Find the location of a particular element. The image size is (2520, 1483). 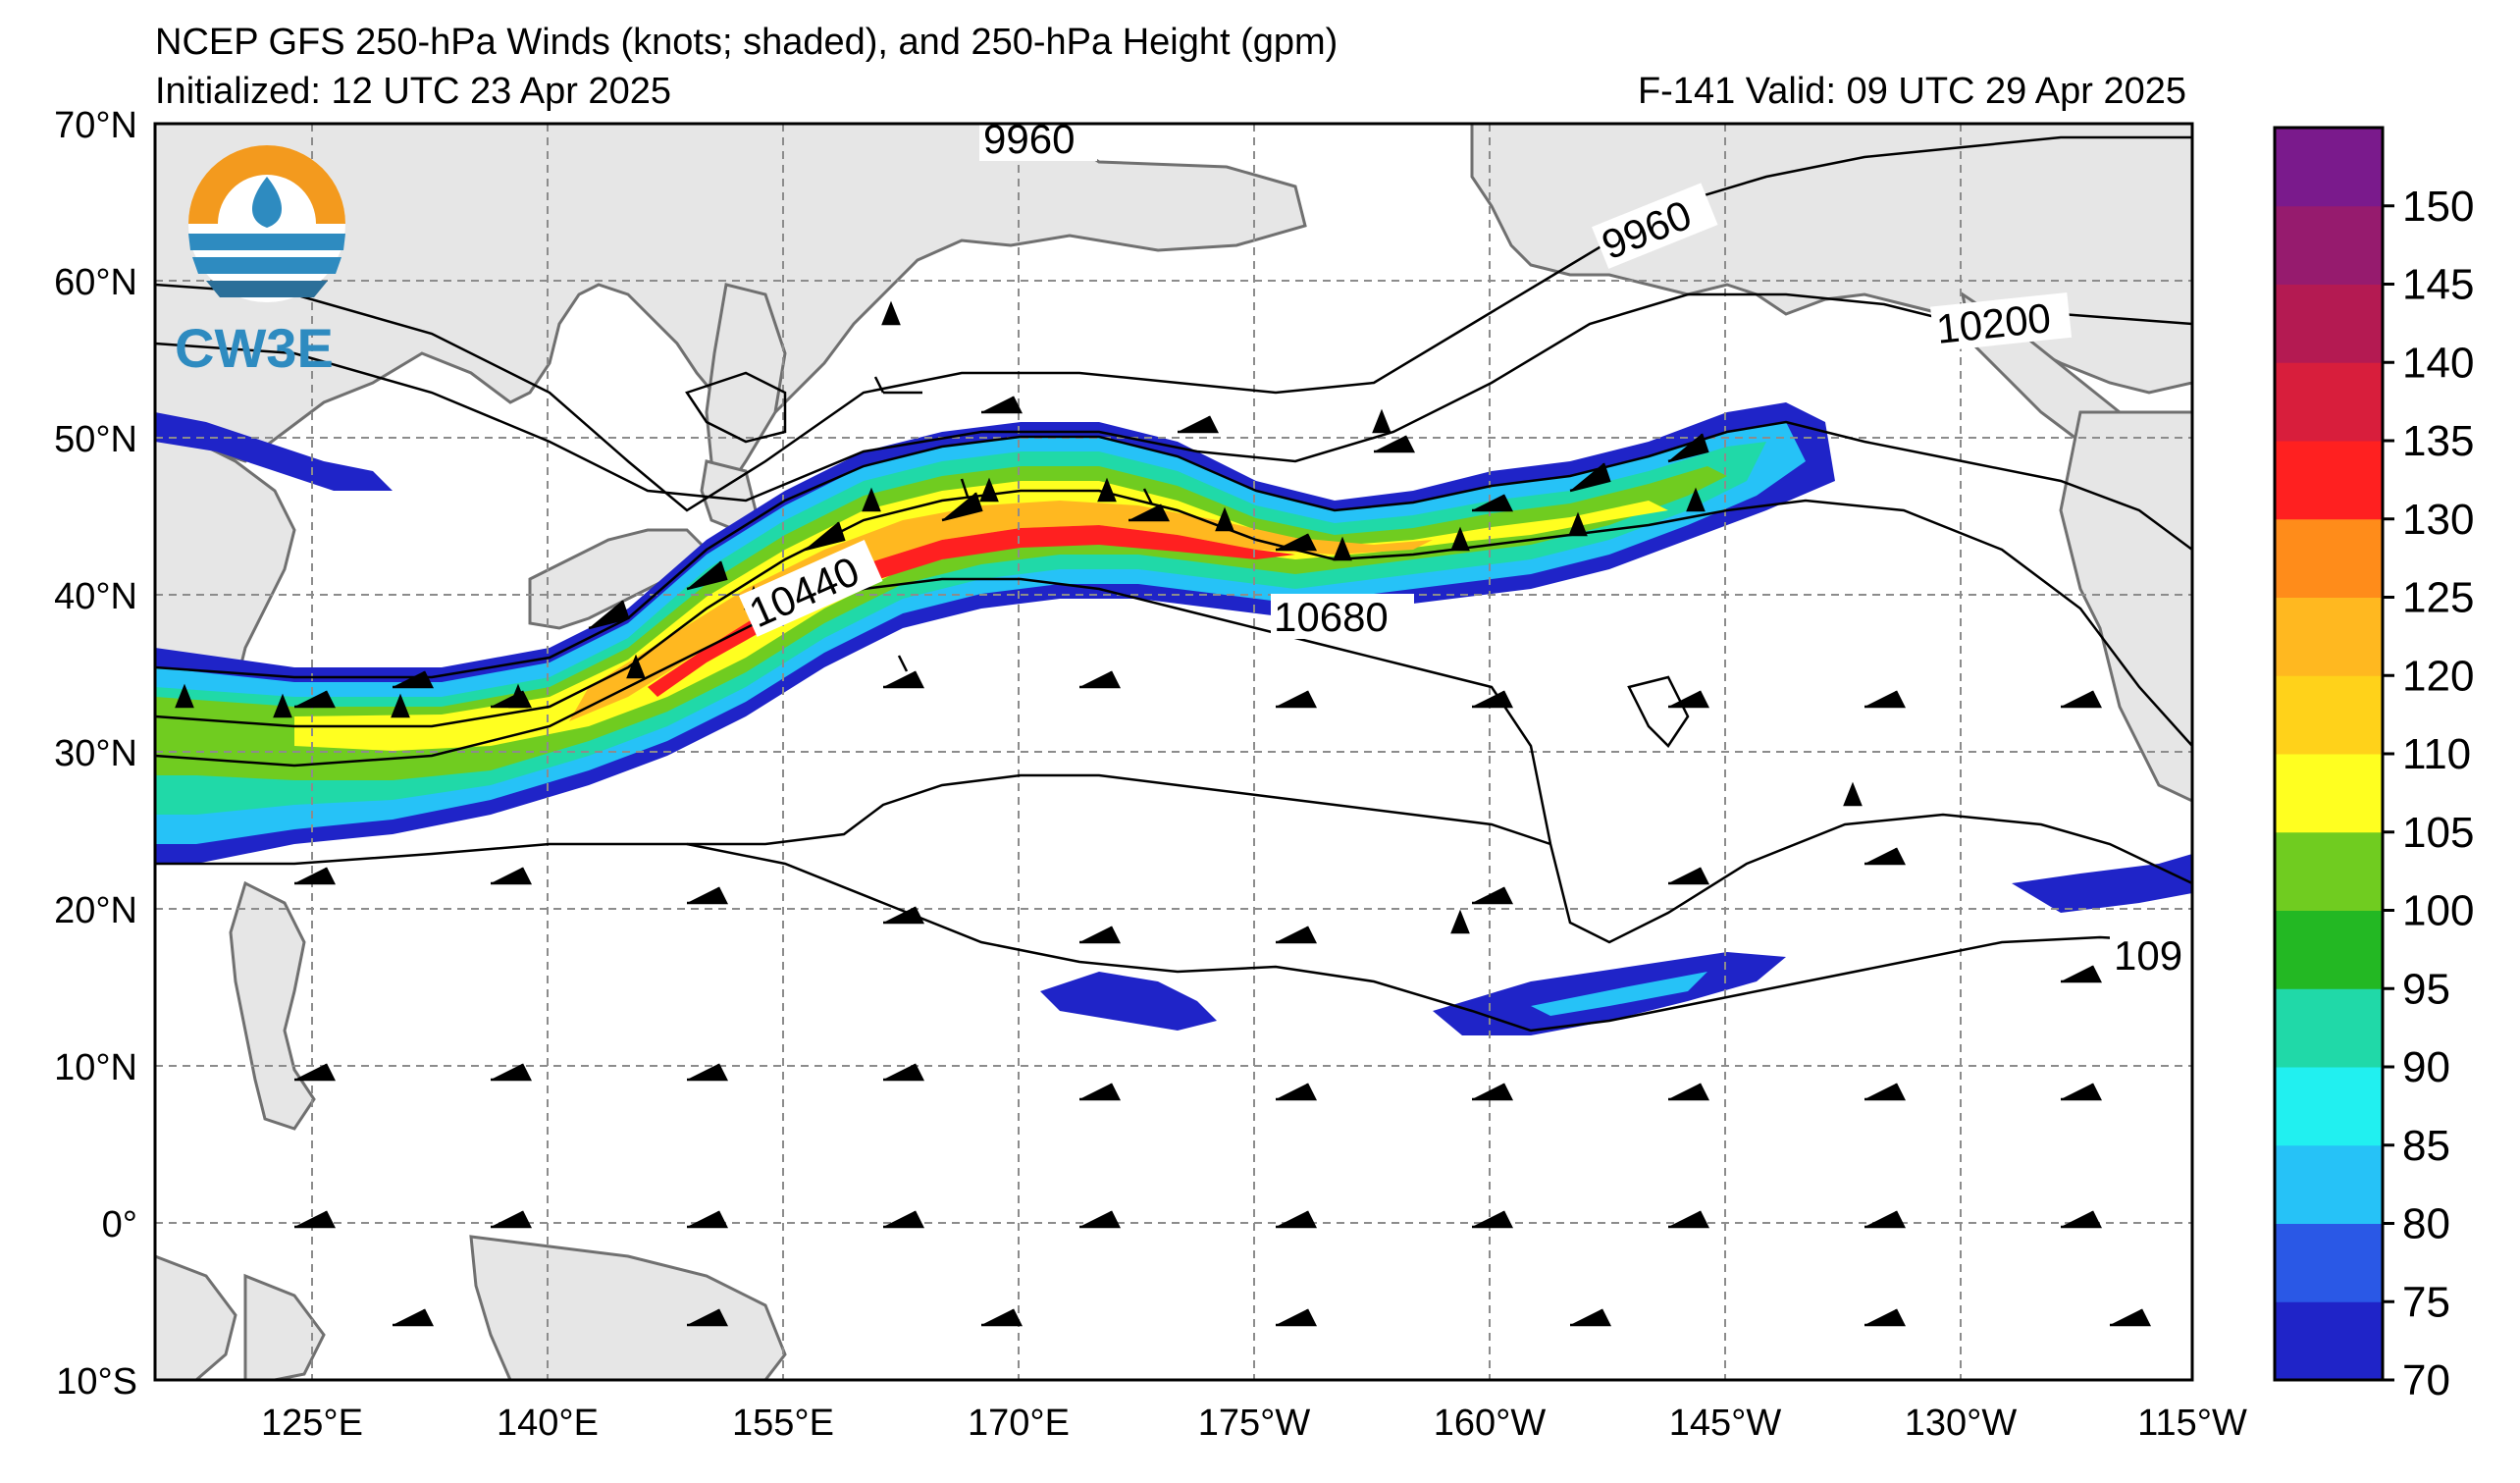

lon-label: 175°W is located at coordinates (1254, 1424).